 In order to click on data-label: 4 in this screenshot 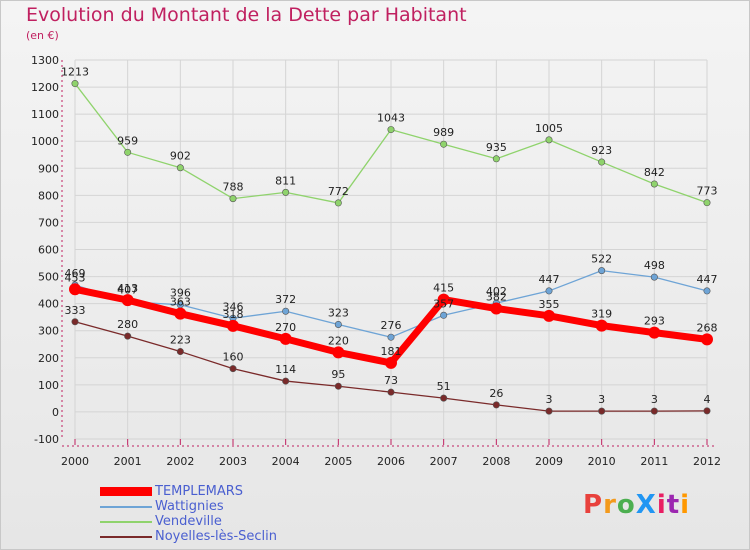, I will do `click(707, 399)`.